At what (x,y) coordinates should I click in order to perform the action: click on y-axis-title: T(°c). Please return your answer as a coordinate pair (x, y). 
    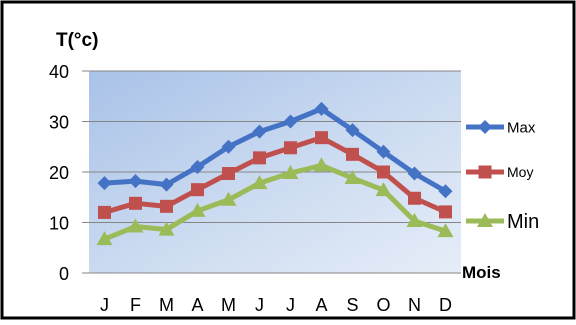
    Looking at the image, I should click on (77, 40).